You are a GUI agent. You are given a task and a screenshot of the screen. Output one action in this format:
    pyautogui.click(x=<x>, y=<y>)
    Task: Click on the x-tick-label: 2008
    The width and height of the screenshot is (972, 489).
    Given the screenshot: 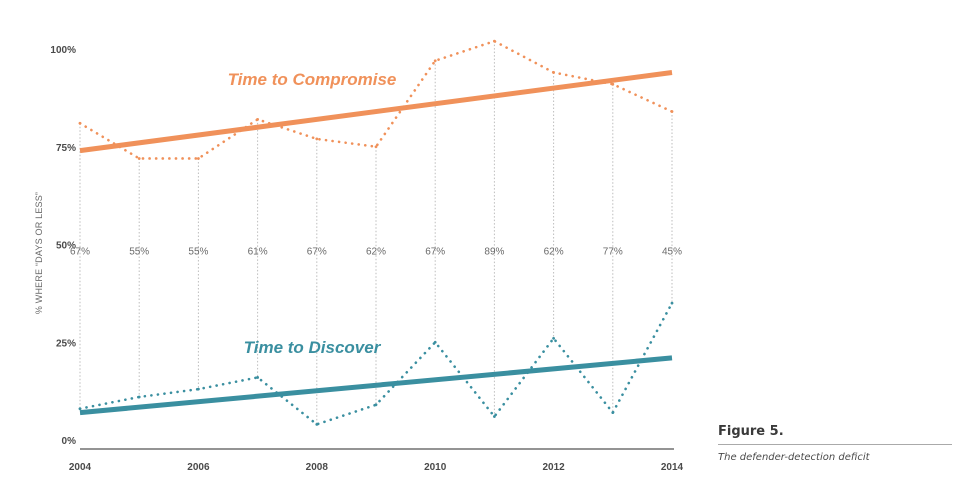 What is the action you would take?
    pyautogui.click(x=317, y=467)
    